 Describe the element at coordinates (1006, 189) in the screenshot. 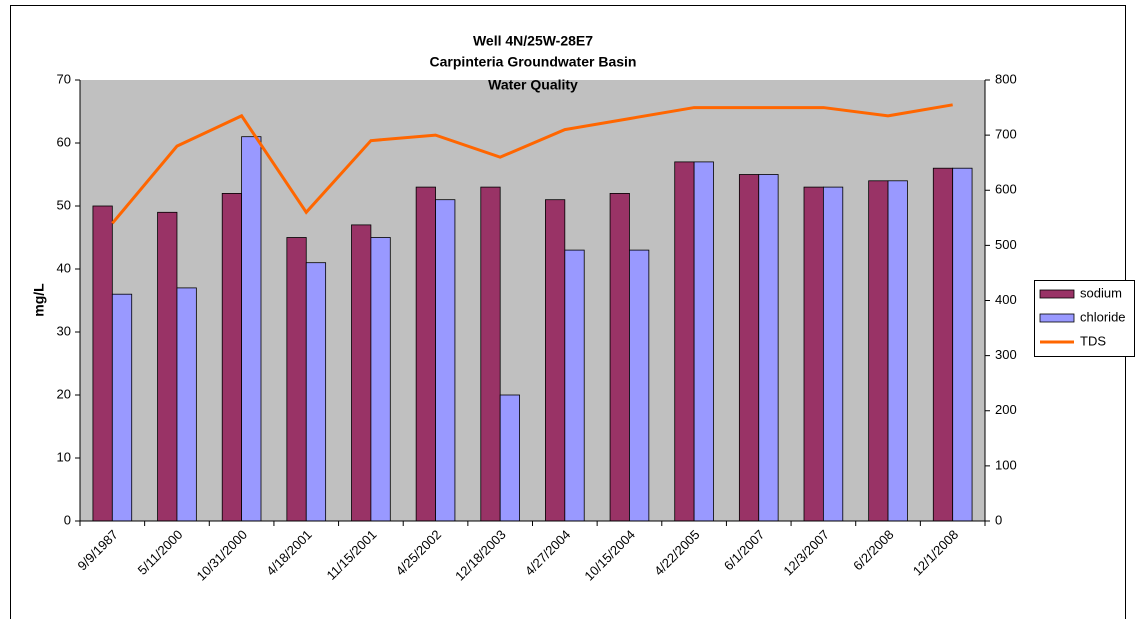

I see `y2-tick-label: 600` at that location.